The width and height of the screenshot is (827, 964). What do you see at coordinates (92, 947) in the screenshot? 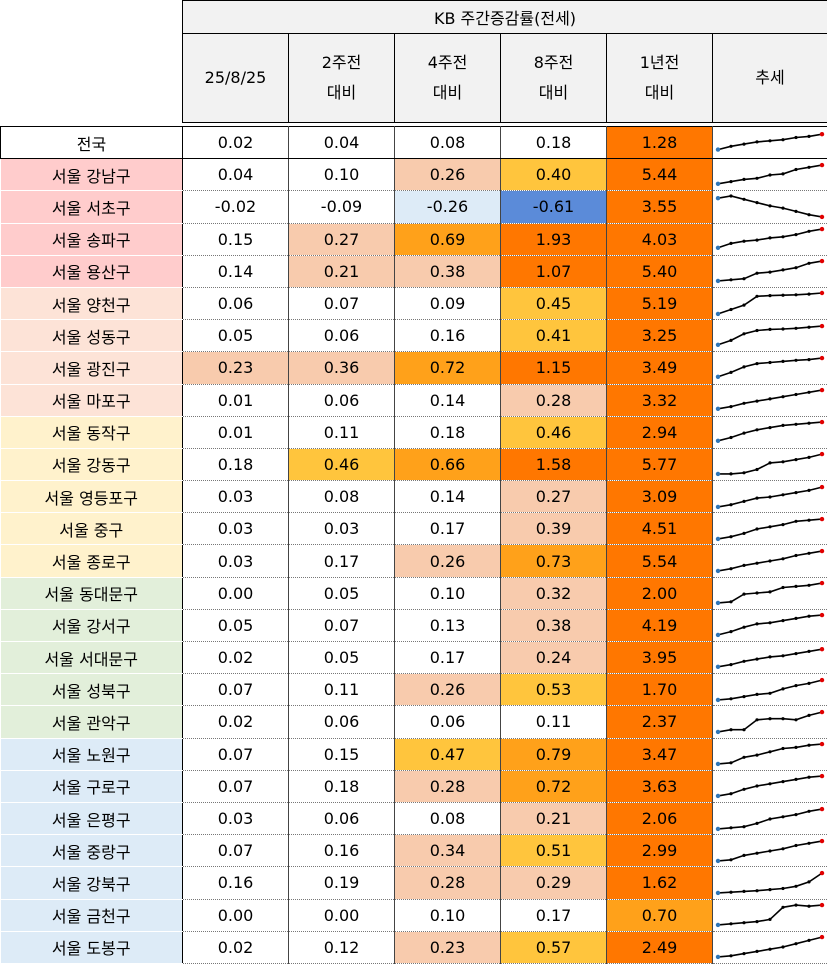
I see `region-name: 서울 도봉구` at bounding box center [92, 947].